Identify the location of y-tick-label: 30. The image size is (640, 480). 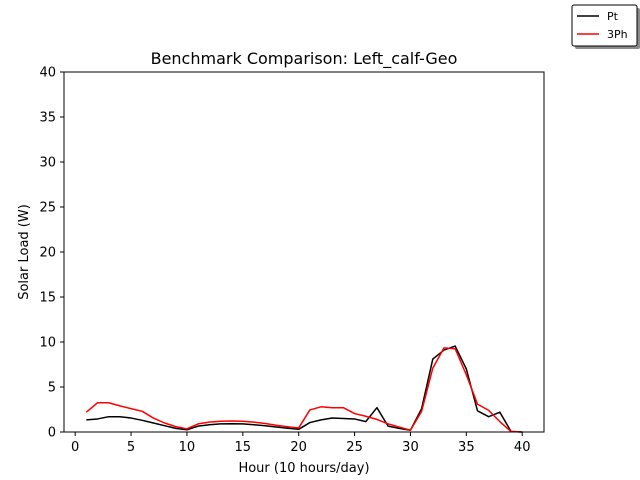
(47, 163).